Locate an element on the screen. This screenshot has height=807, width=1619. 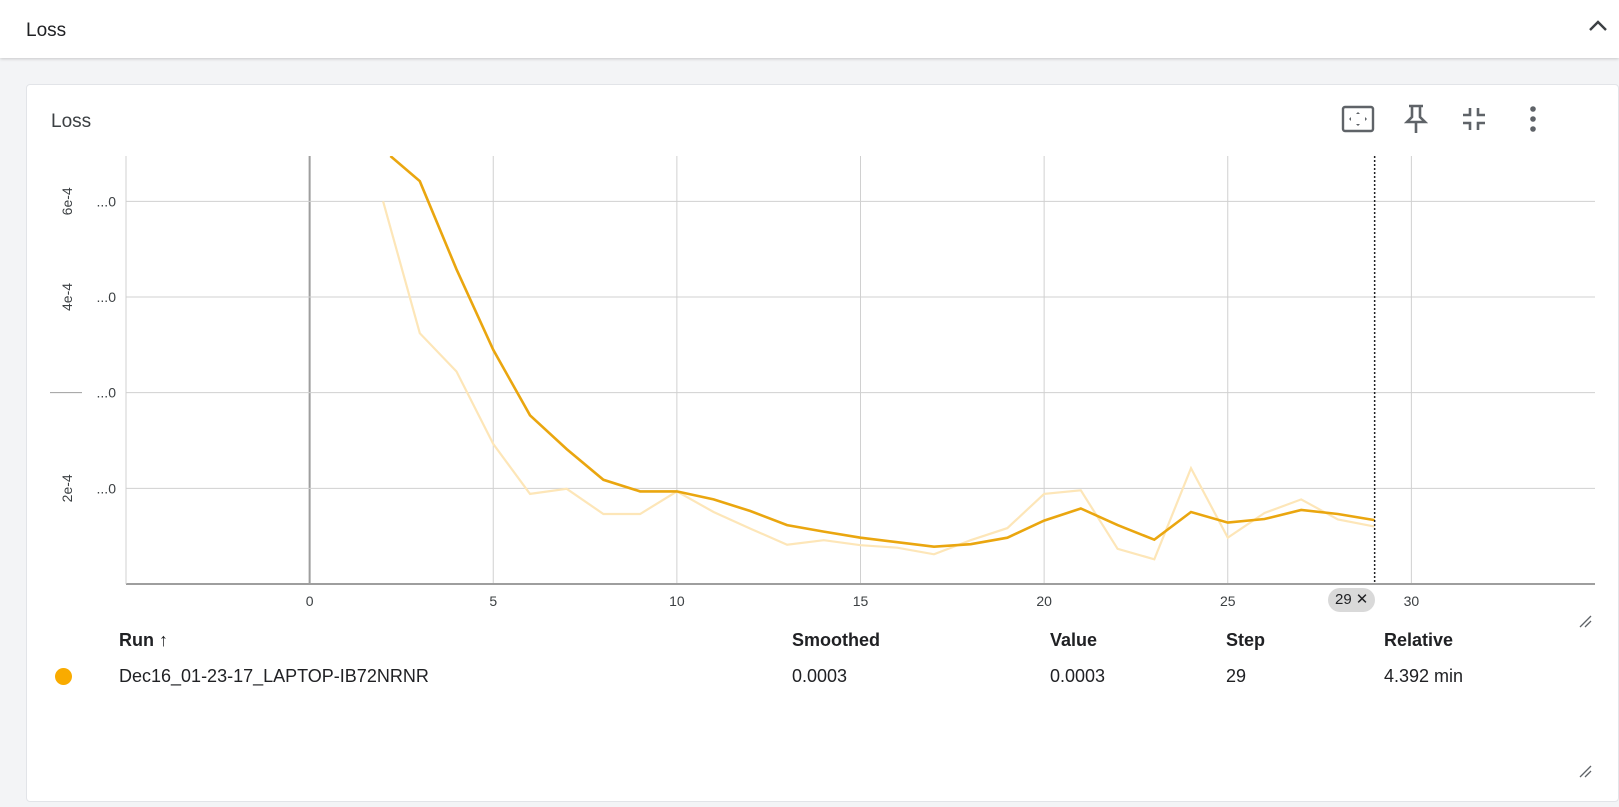
x-tick-label: 20 is located at coordinates (1044, 601).